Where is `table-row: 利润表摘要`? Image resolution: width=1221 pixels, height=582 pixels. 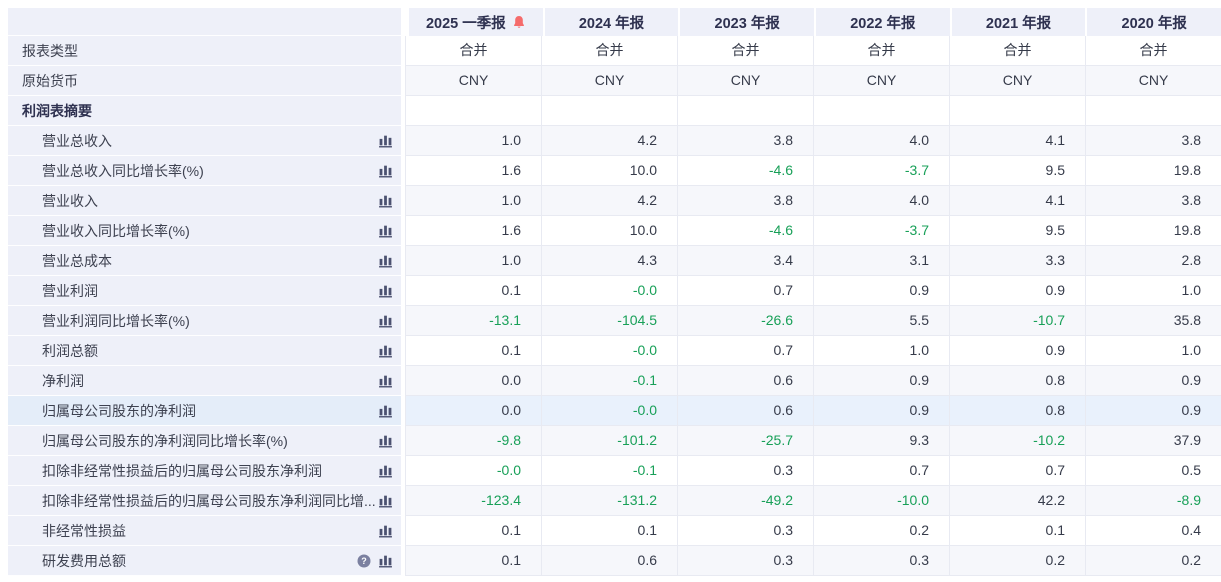 table-row: 利润表摘要 is located at coordinates (614, 111).